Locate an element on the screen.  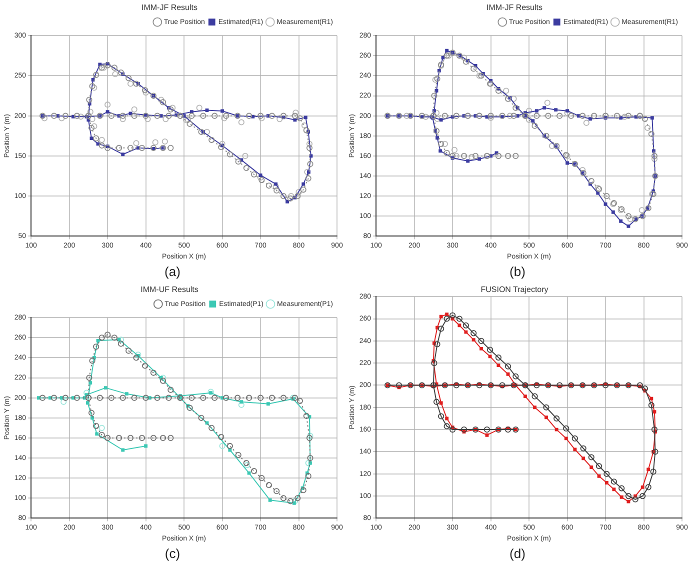
chart-title: IMM-UF Results is located at coordinates (169, 289).